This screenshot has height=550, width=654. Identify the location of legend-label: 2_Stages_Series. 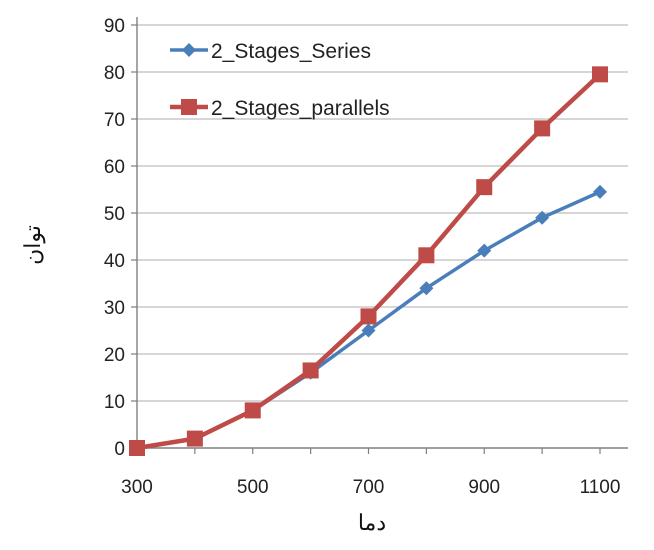
(291, 51).